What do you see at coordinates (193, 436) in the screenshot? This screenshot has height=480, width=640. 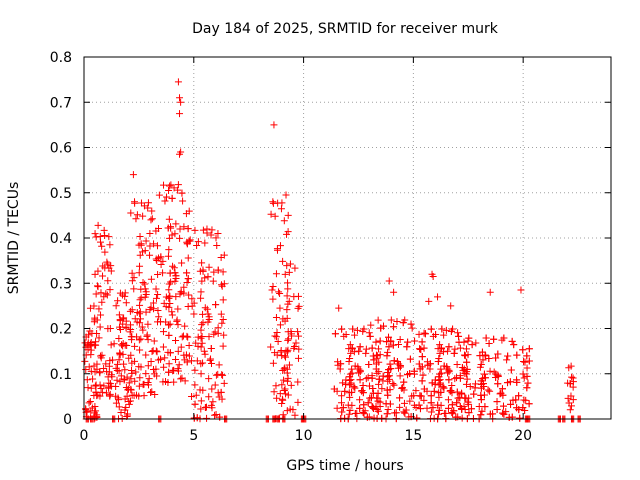 I see `x-tick-label: 5` at bounding box center [193, 436].